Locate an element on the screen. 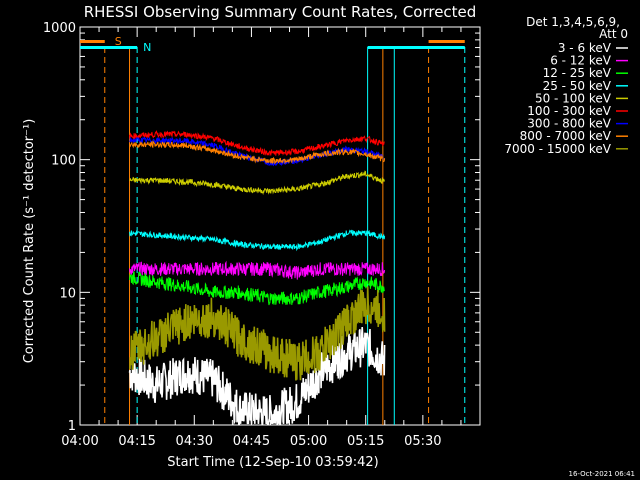  night-label: N is located at coordinates (147, 47).